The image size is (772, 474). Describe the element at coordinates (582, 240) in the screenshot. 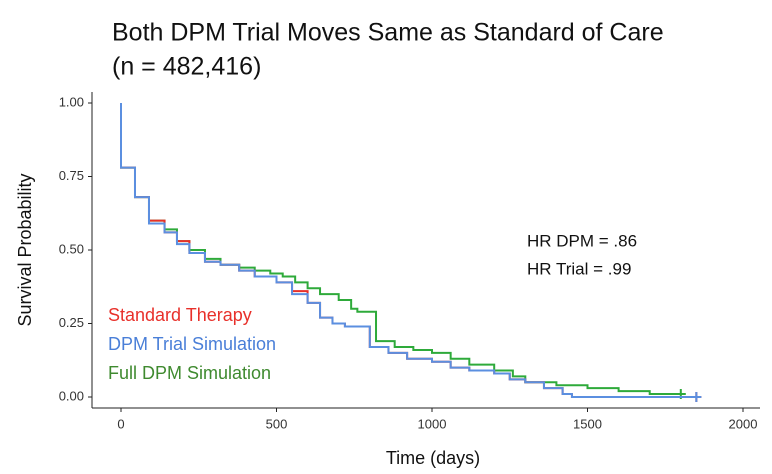

I see `annotation: HR DPM = .86` at that location.